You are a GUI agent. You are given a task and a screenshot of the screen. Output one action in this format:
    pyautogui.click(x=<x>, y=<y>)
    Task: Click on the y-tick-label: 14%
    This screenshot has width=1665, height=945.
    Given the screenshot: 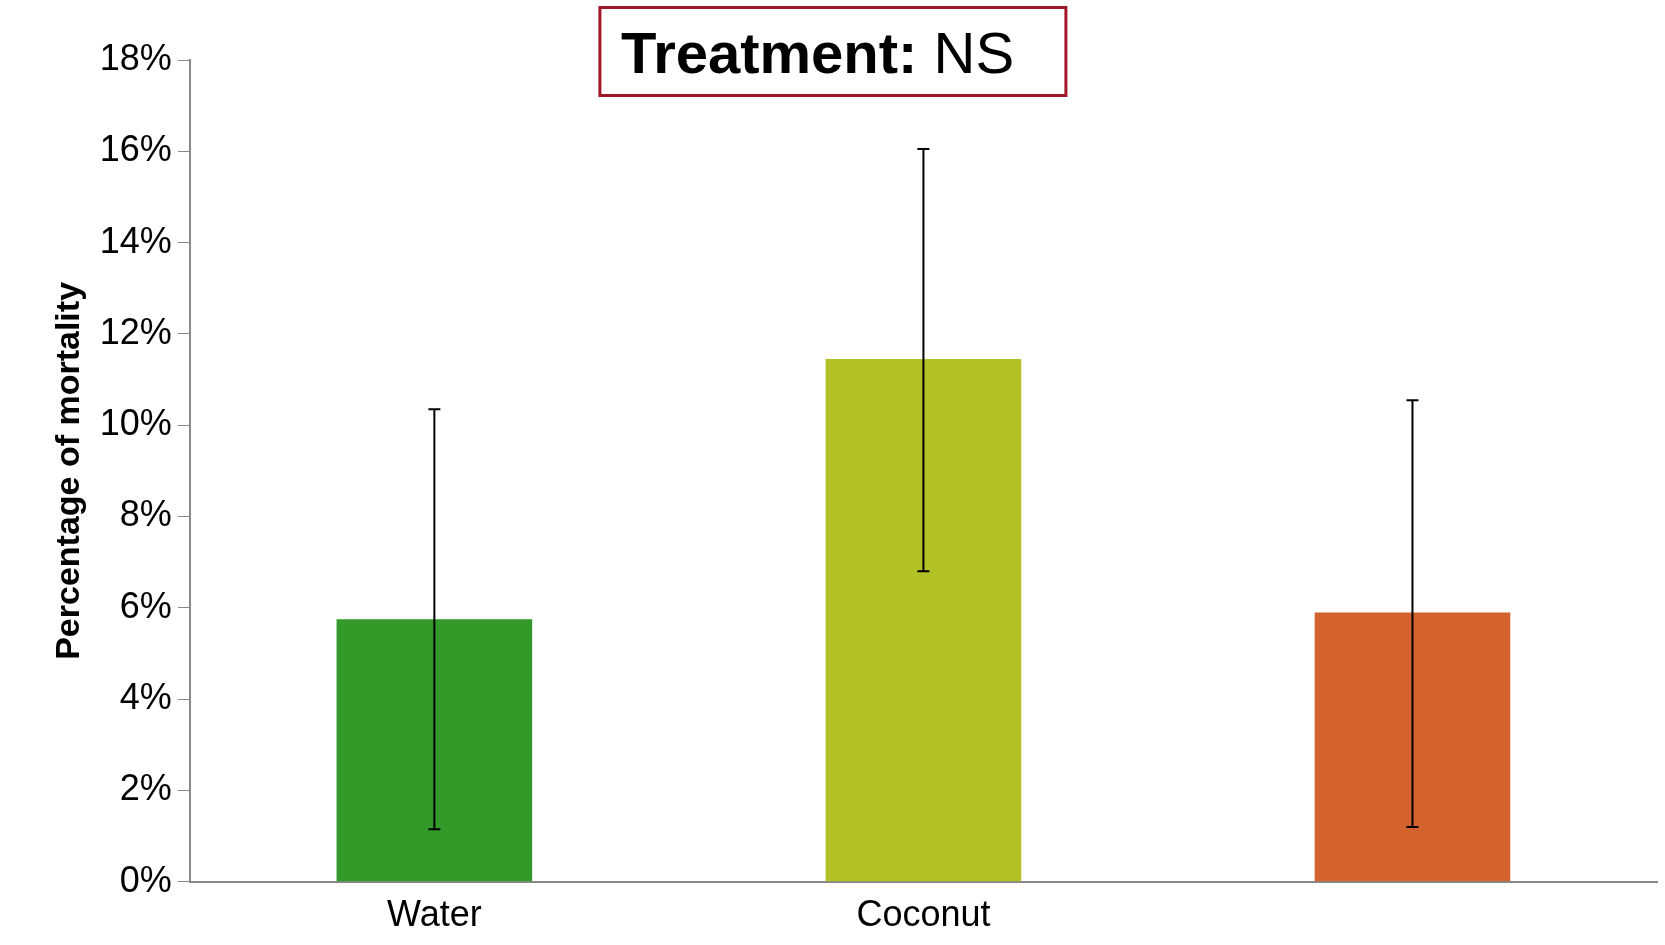 What is the action you would take?
    pyautogui.click(x=135, y=240)
    